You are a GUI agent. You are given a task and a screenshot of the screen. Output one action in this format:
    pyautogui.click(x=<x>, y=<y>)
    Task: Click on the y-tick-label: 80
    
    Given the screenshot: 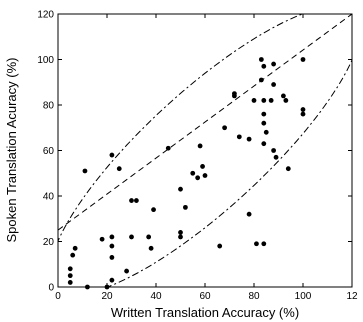 What is the action you would take?
    pyautogui.click(x=49, y=106)
    